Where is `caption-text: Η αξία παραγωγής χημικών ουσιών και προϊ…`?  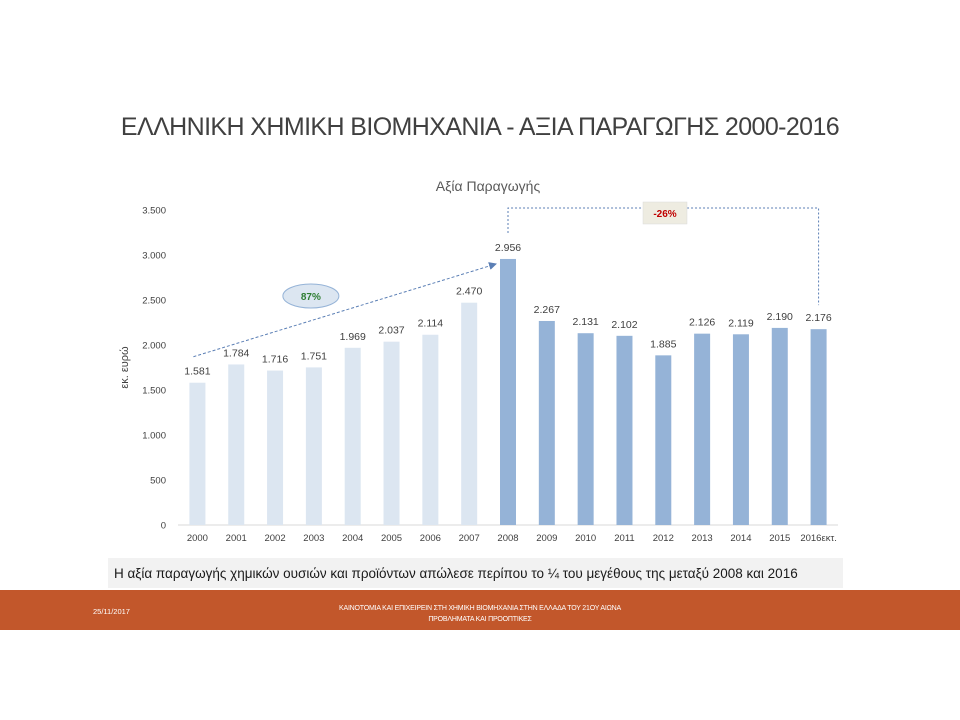
caption-text: Η αξία παραγωγής χημικών ουσιών και προϊ… is located at coordinates (456, 573).